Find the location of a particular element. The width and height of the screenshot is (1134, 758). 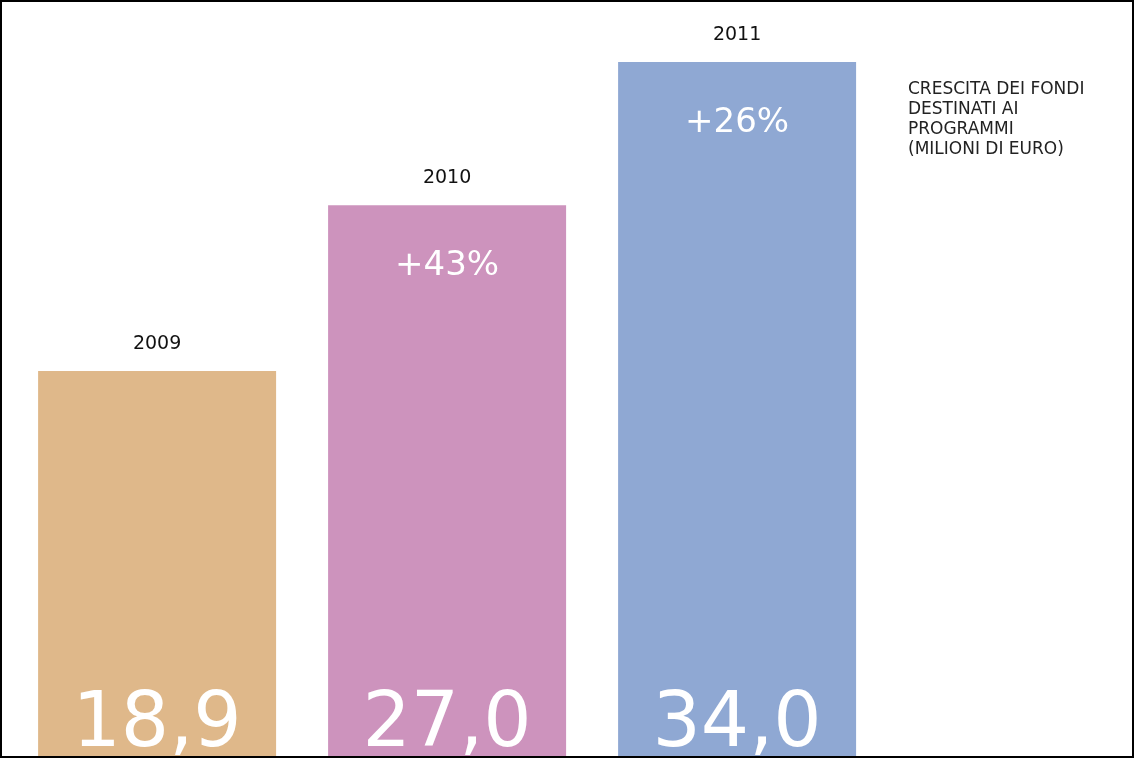

x-tick-label: 2009 is located at coordinates (157, 342).